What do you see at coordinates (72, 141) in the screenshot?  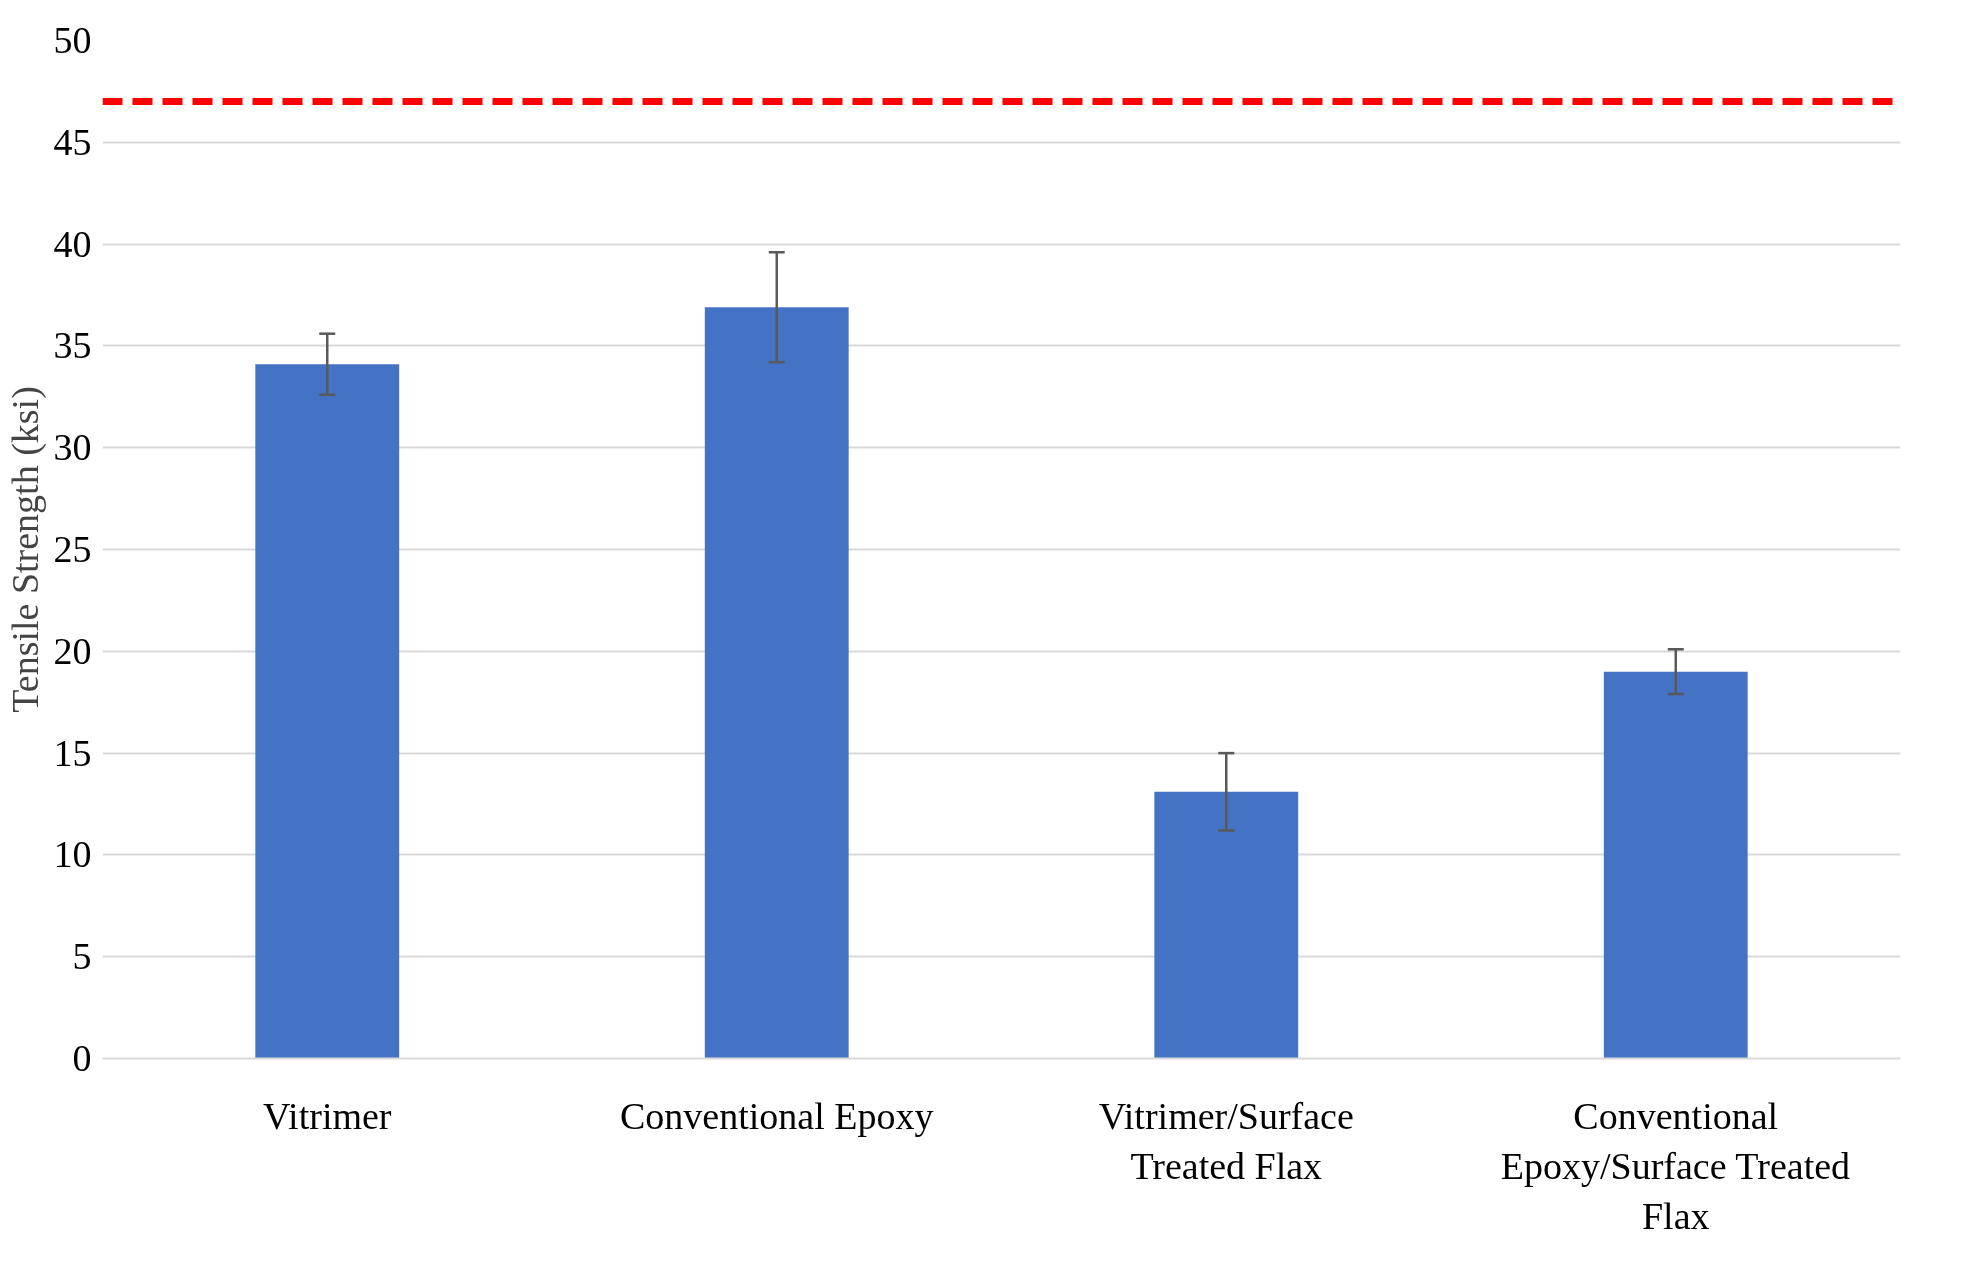 I see `y-tick-label: 45` at bounding box center [72, 141].